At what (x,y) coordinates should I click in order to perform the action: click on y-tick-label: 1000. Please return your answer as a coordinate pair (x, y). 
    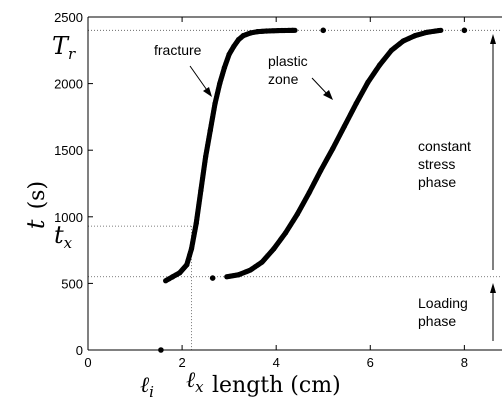
    Looking at the image, I should click on (68, 217).